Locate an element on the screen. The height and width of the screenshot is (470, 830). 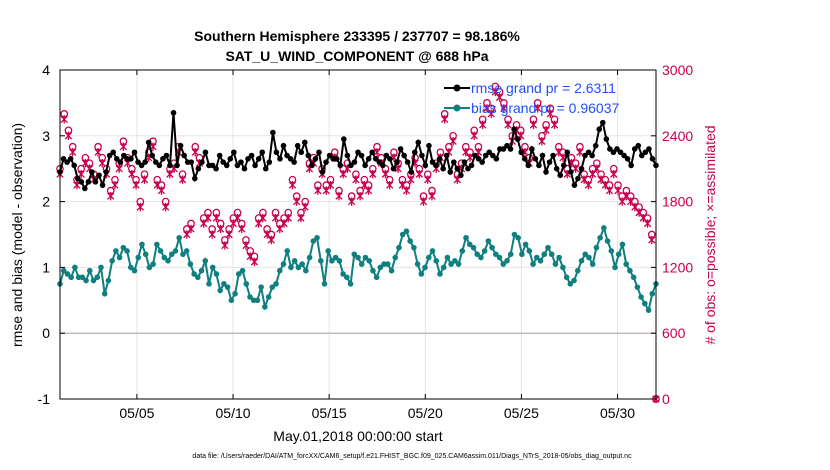
left-tick-label: -1 is located at coordinates (44, 399).